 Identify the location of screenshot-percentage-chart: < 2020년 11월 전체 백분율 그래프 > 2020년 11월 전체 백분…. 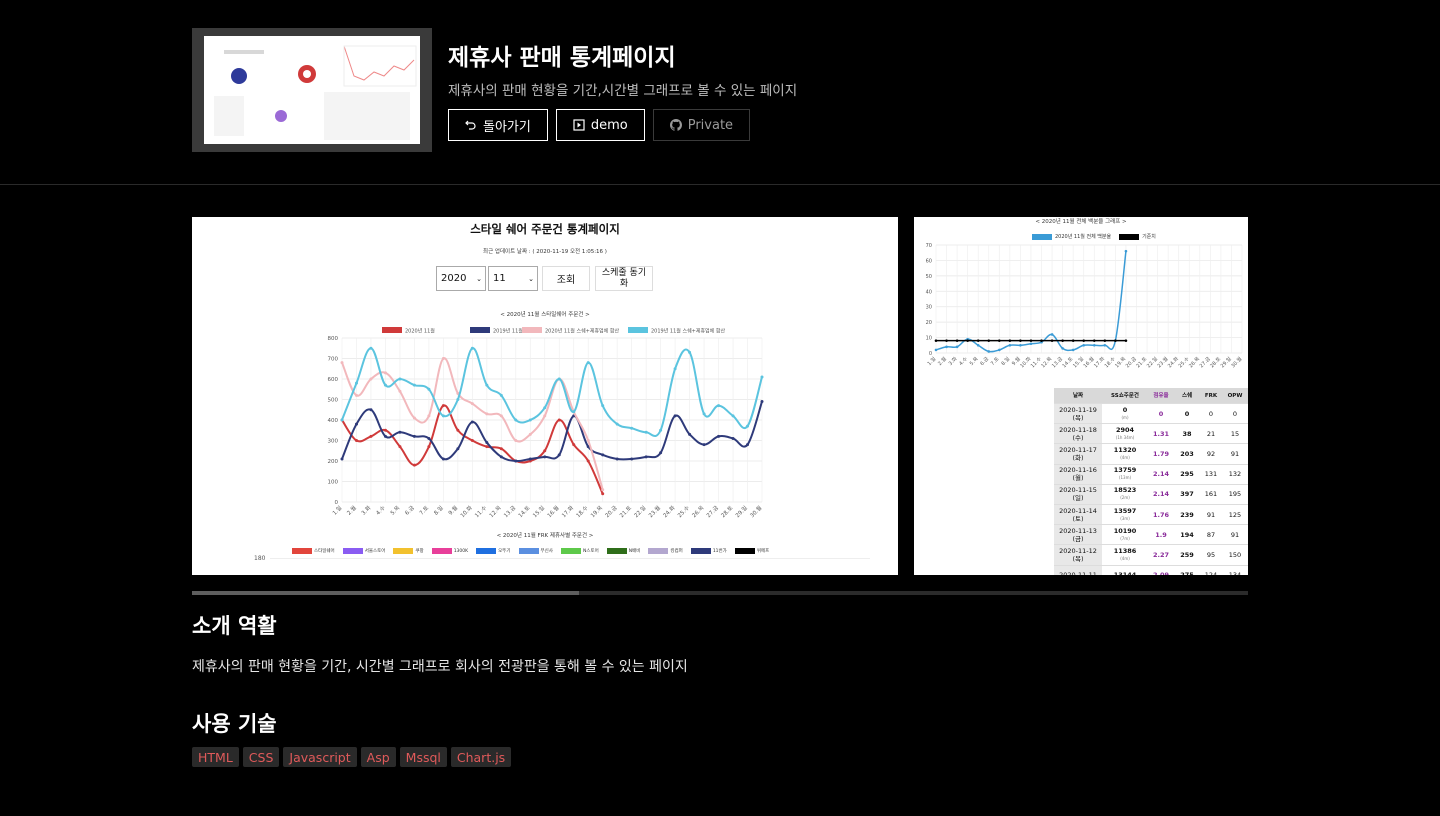
(1081, 396).